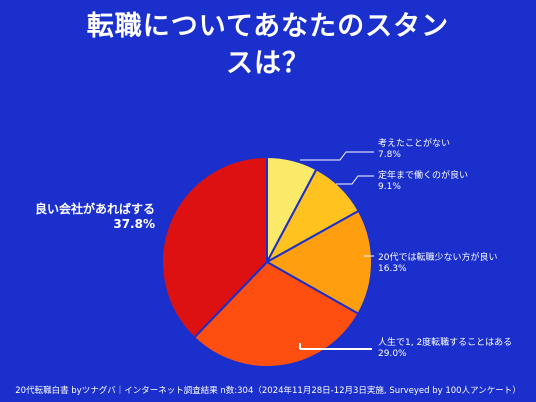 The width and height of the screenshot is (536, 402). What do you see at coordinates (437, 257) in the screenshot?
I see `slice-label: 20代では転職少ない方が良い` at bounding box center [437, 257].